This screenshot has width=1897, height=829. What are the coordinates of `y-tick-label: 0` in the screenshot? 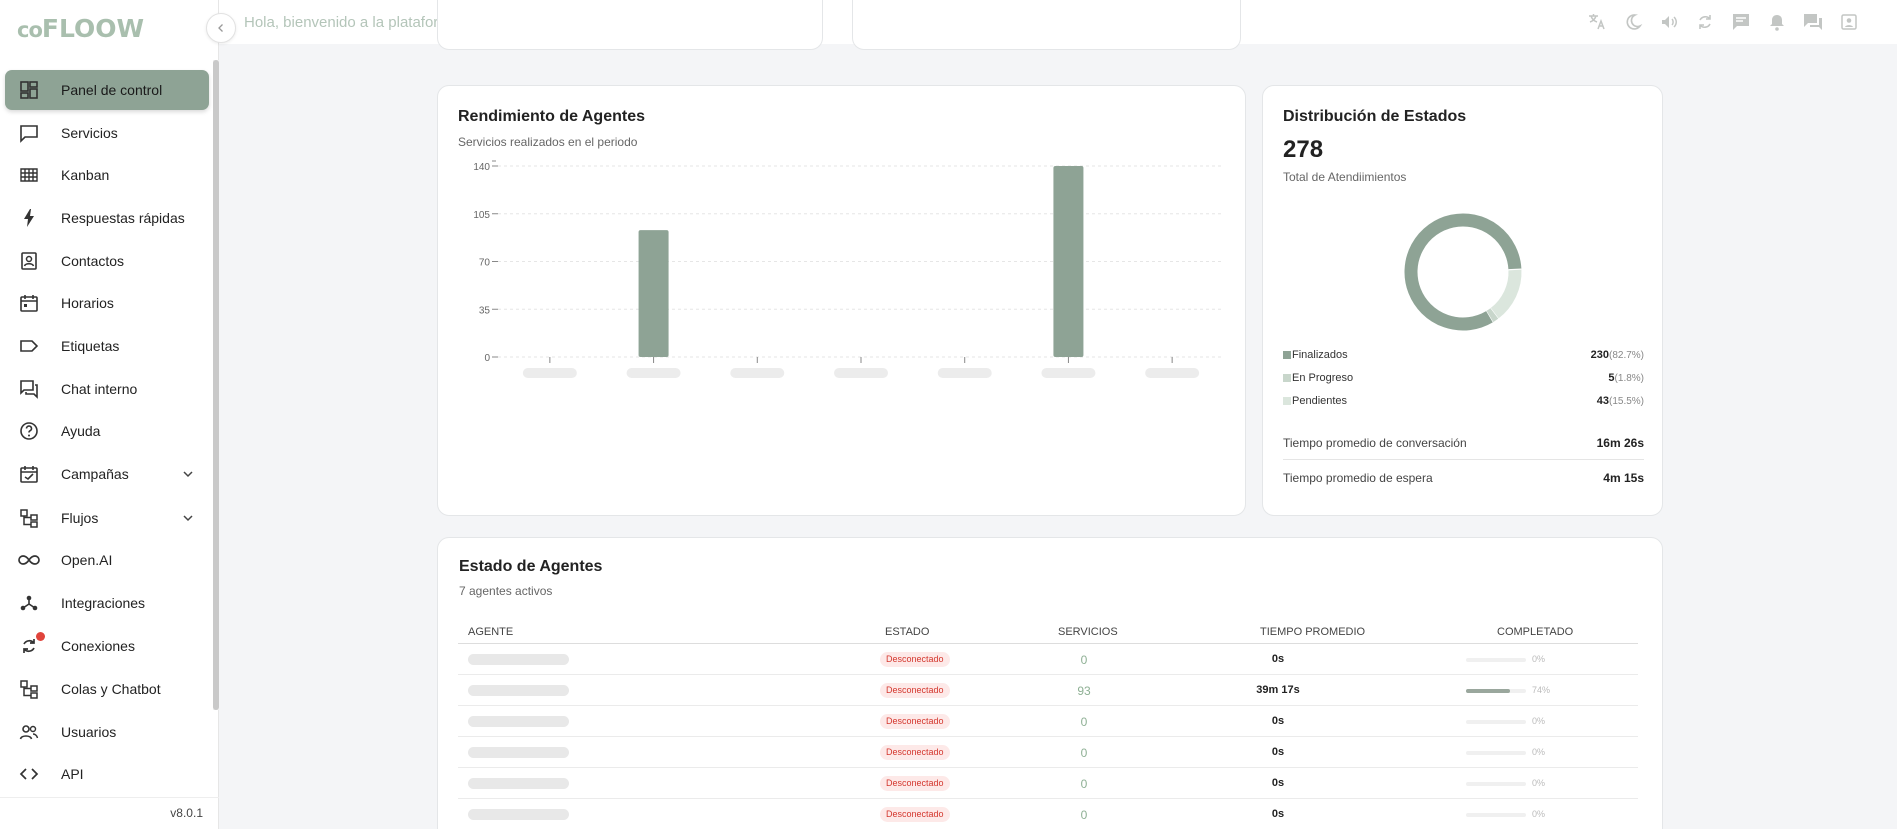 It's located at (487, 358).